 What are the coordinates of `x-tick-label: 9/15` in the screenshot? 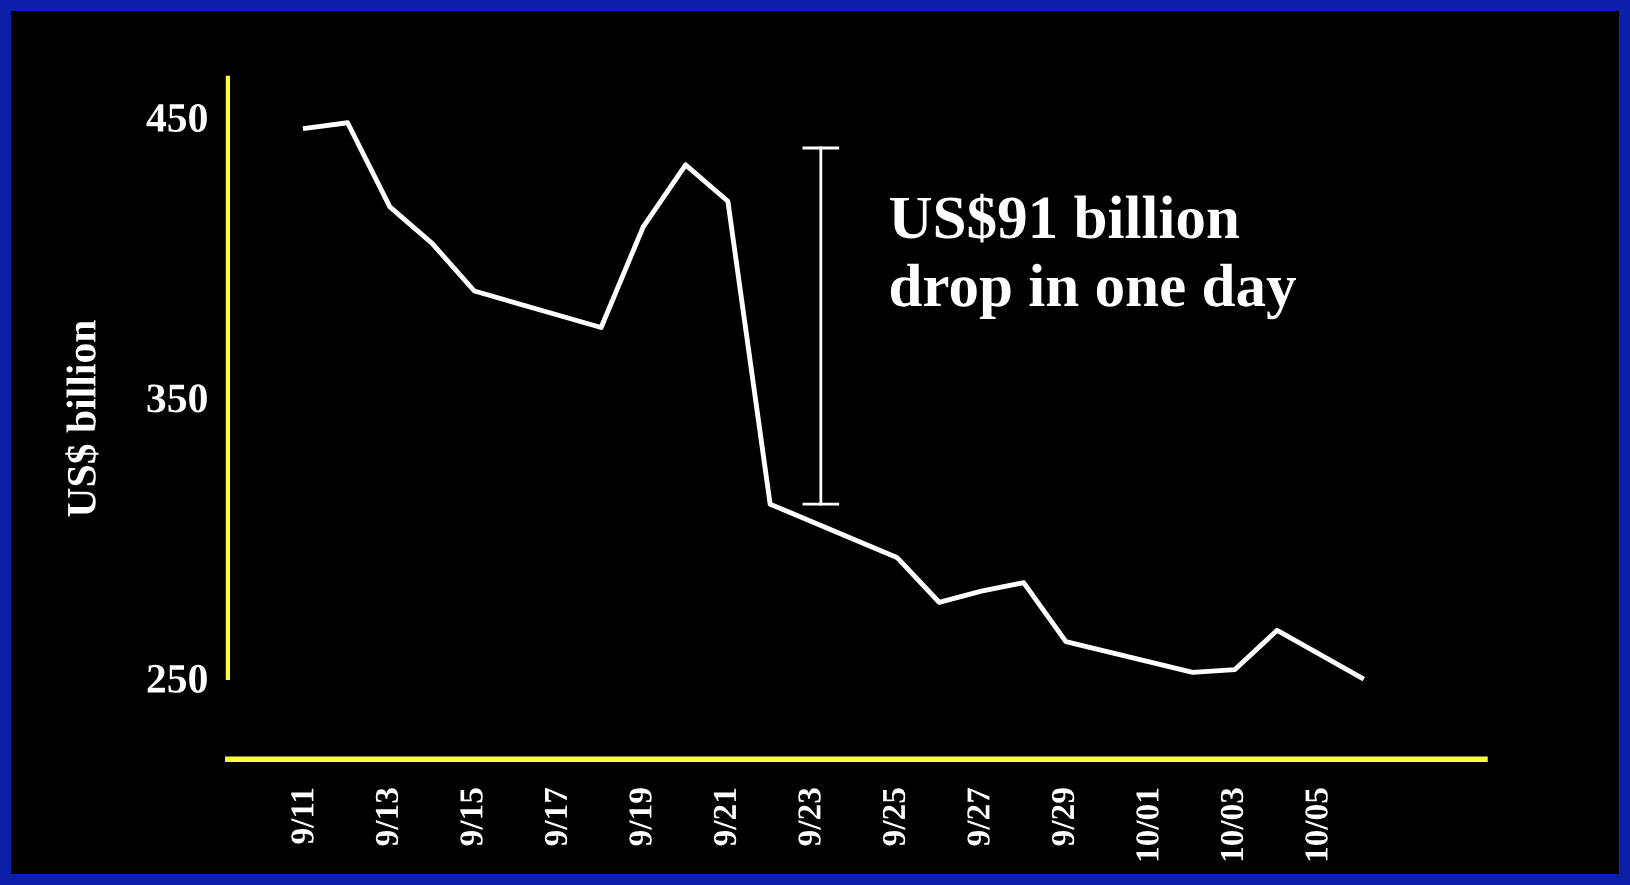 It's located at (471, 817).